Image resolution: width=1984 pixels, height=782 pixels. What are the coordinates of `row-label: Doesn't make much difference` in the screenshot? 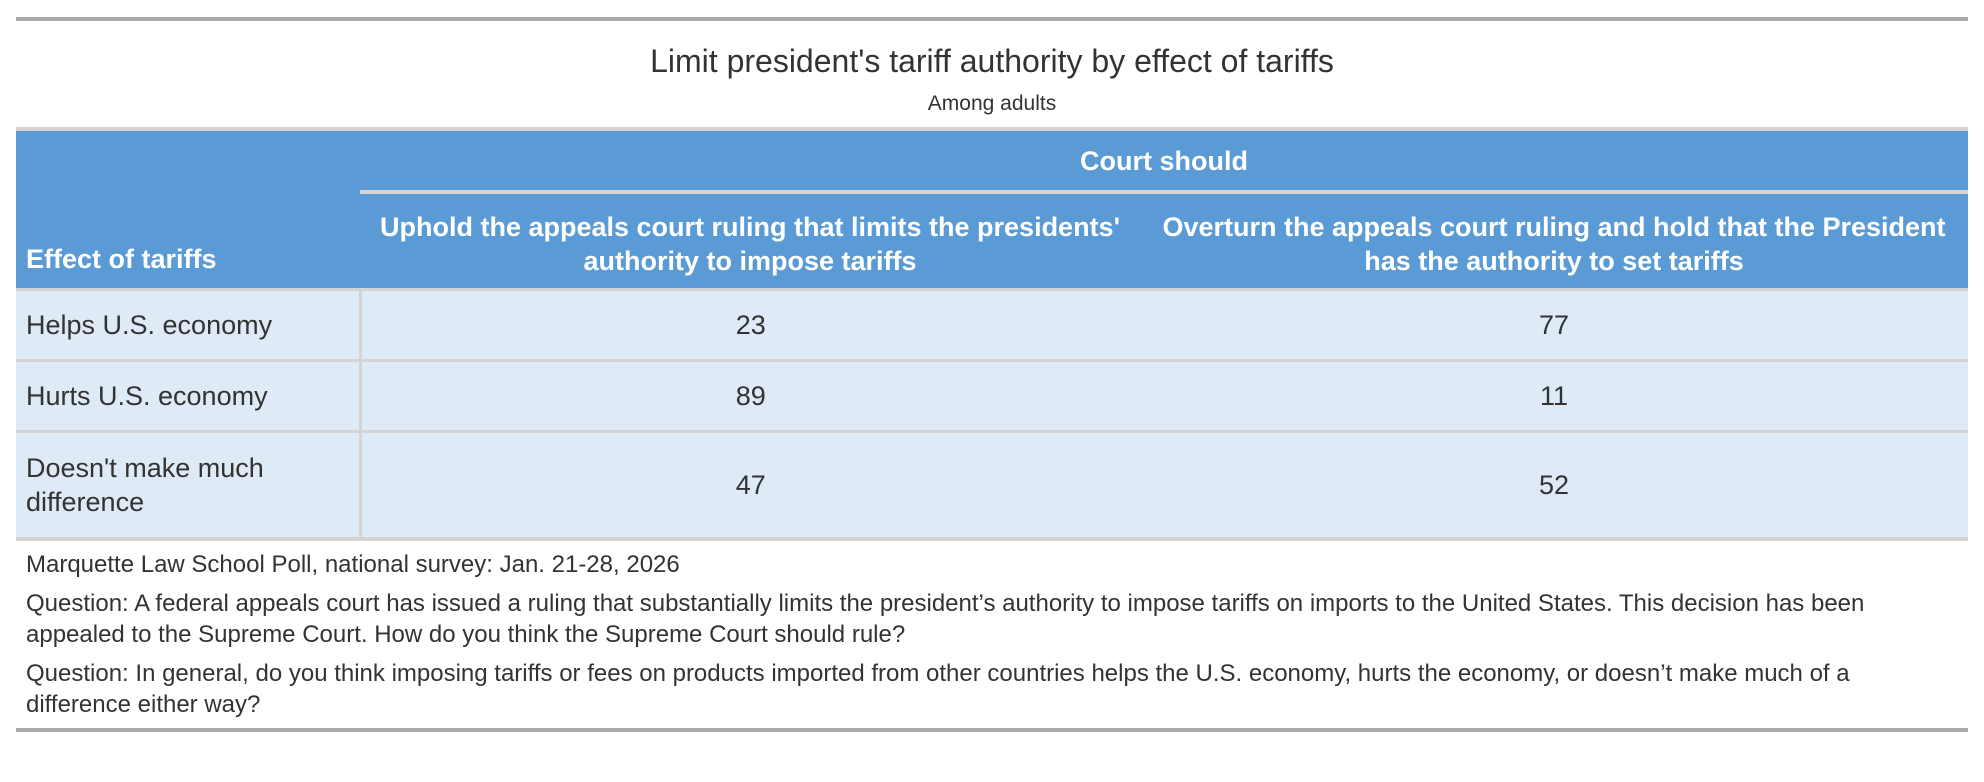 It's located at (189, 484).